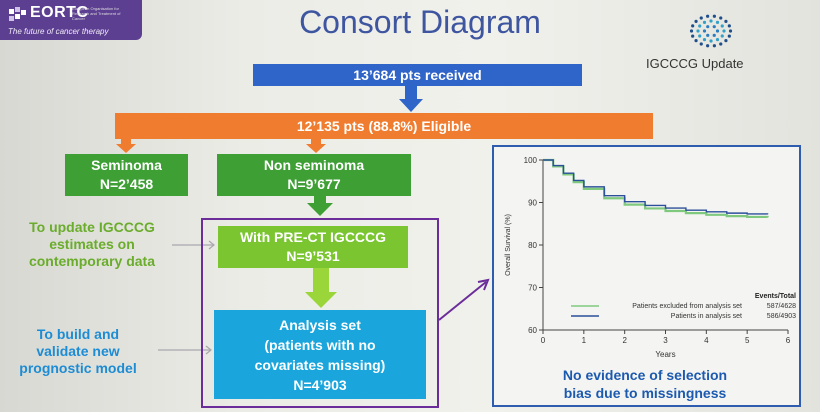 The height and width of the screenshot is (412, 820). I want to click on pre-ct-box: With PRE-CT IGCCCG N=9’531, so click(313, 247).